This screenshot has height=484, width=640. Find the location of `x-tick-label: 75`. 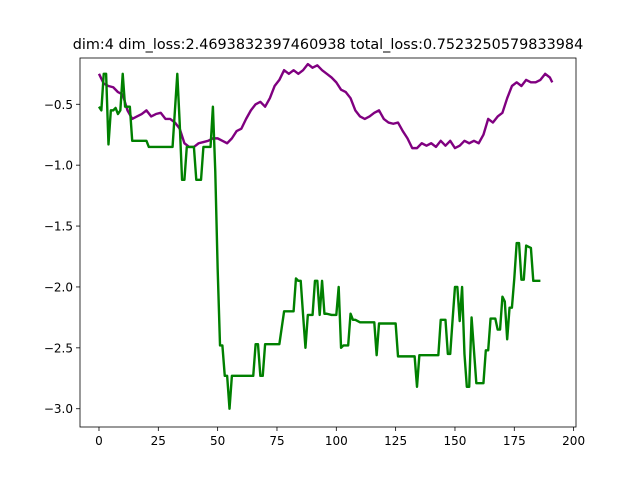

x-tick-label: 75 is located at coordinates (276, 441).